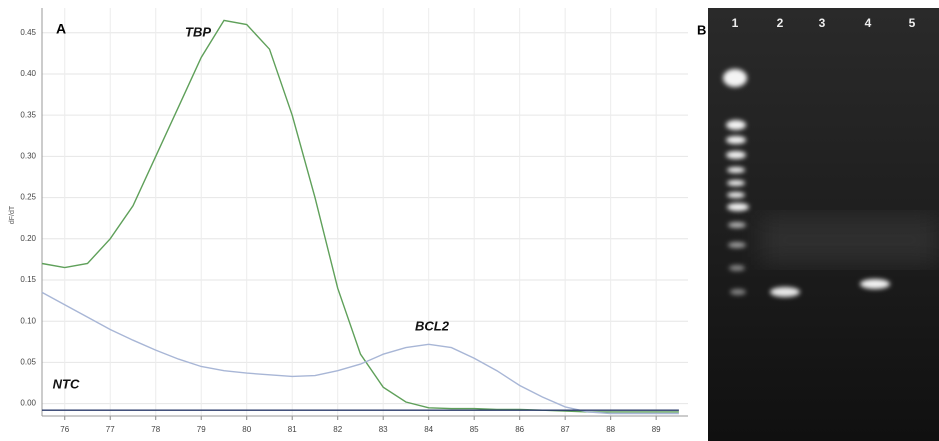 This screenshot has height=441, width=939. Describe the element at coordinates (110, 429) in the screenshot. I see `x-tick-label: 77` at that location.